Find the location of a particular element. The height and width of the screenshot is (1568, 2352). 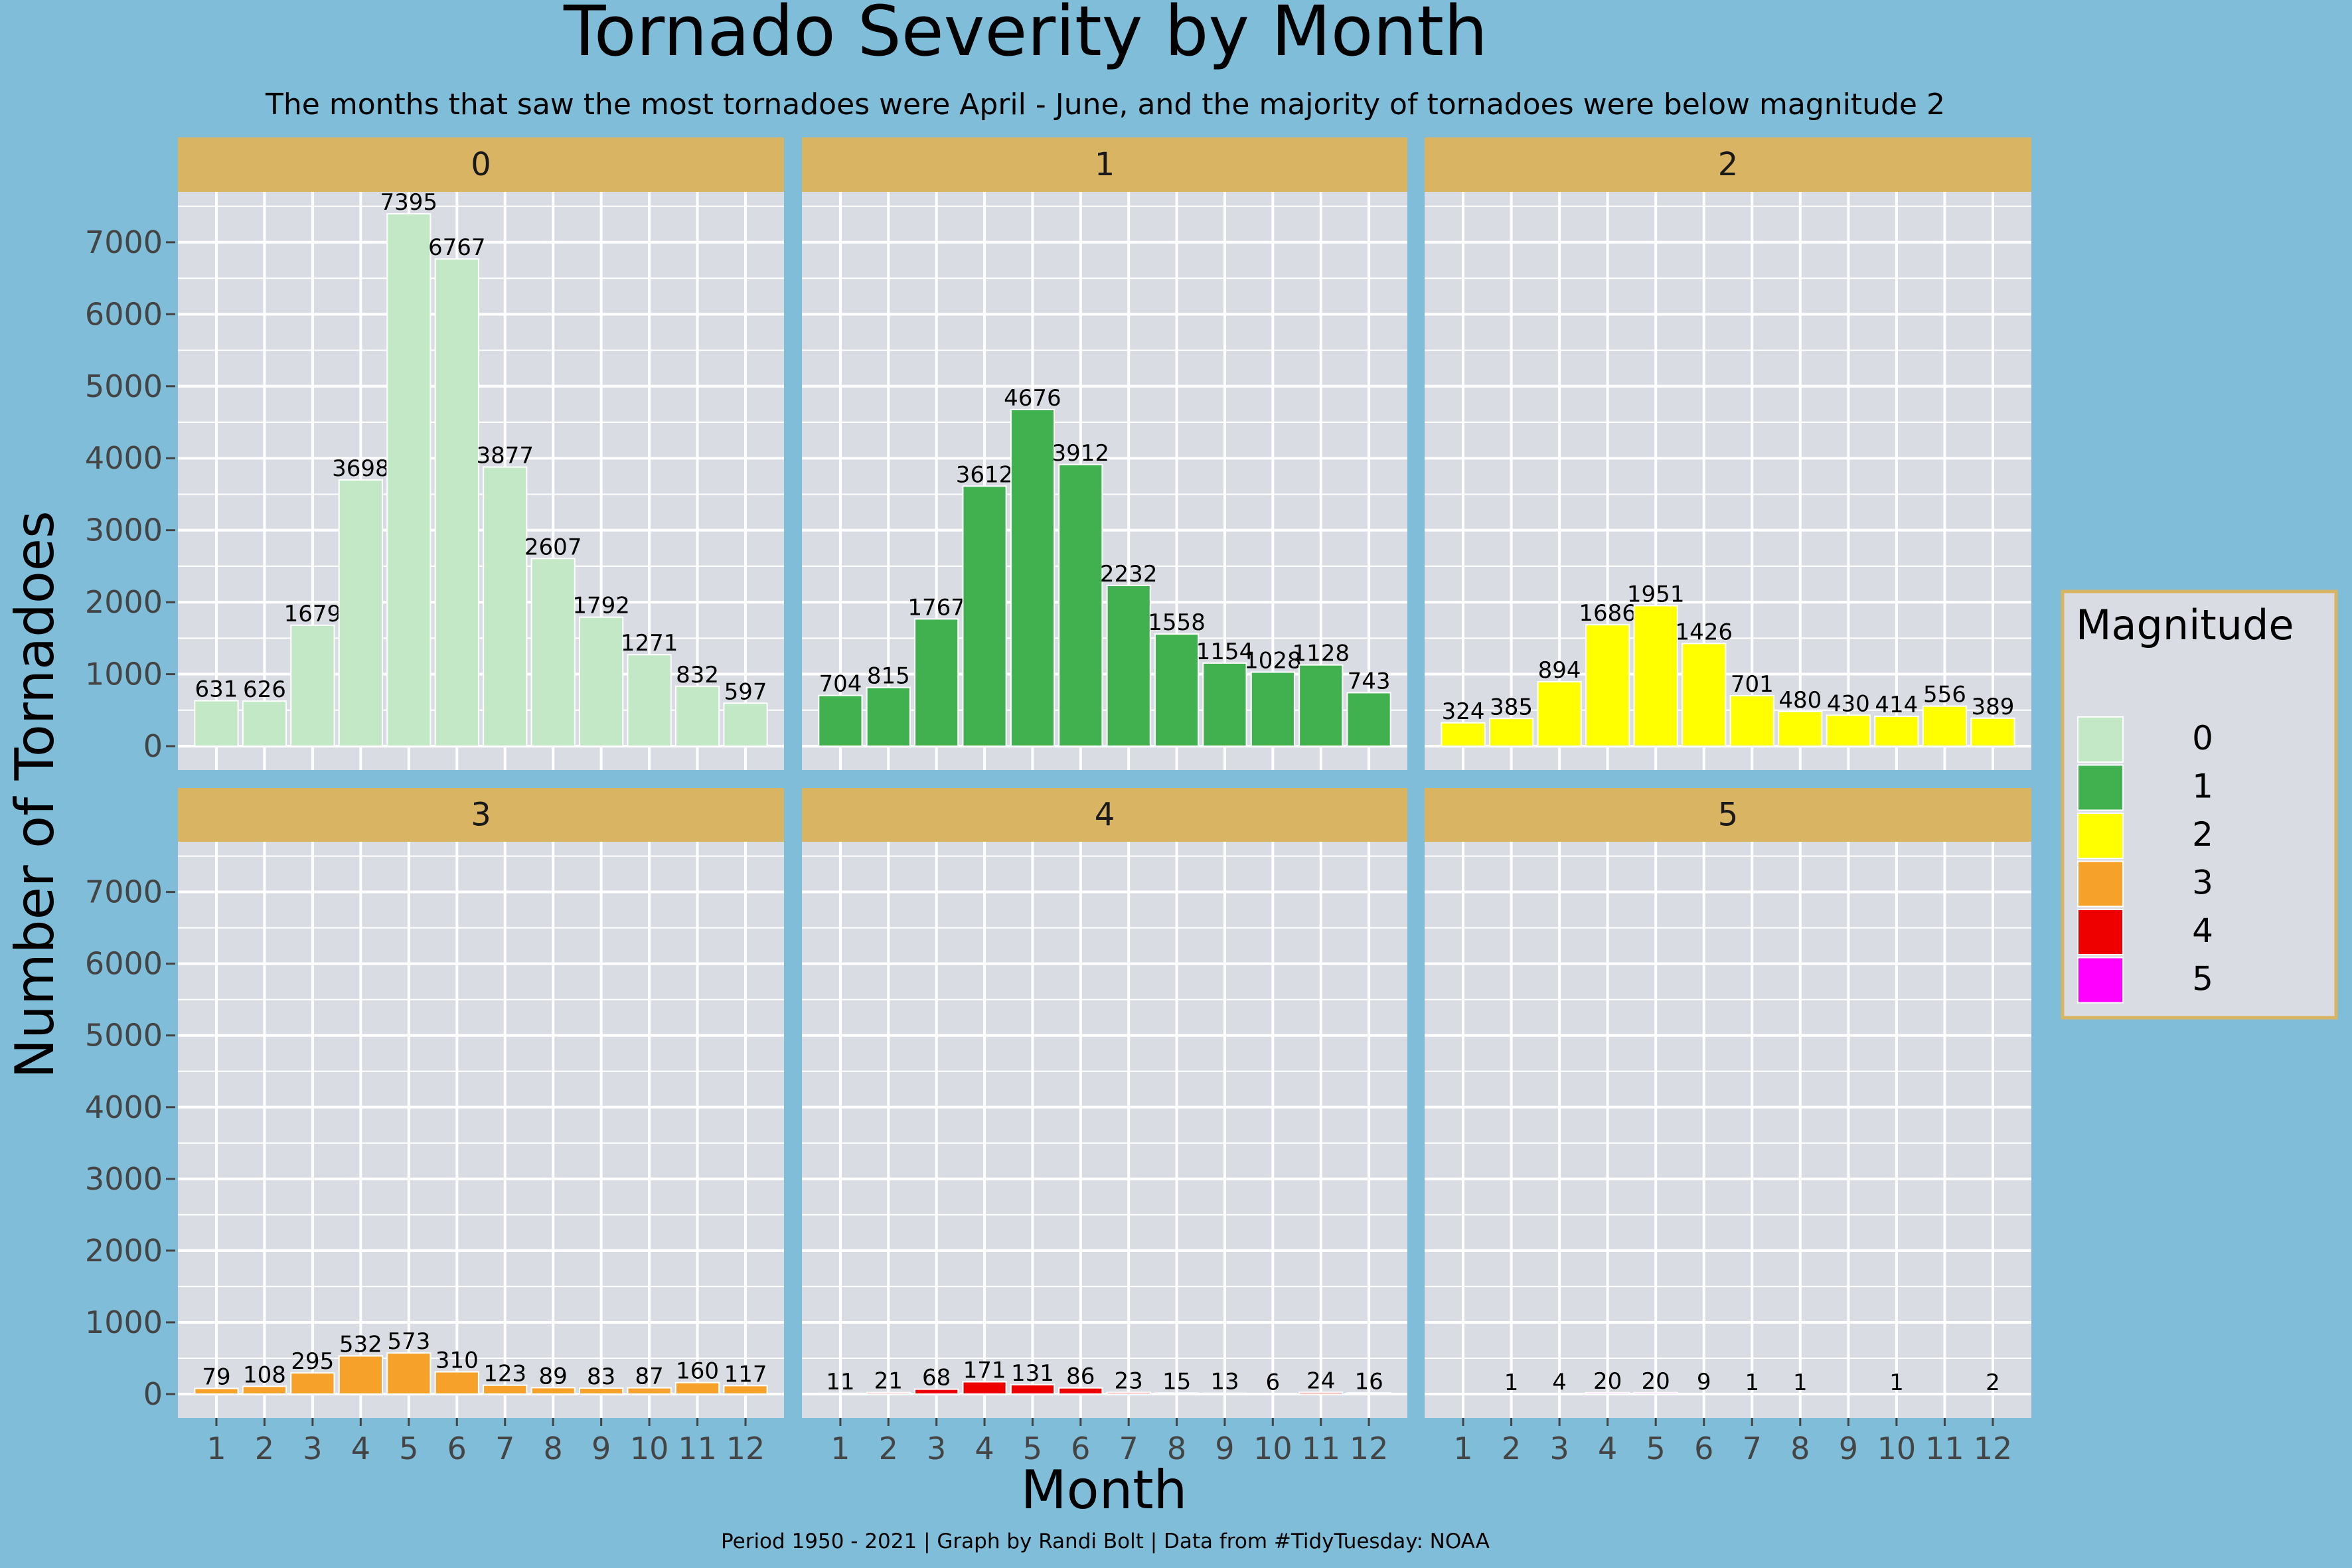

x-tick-label: 12 is located at coordinates (1994, 1448).